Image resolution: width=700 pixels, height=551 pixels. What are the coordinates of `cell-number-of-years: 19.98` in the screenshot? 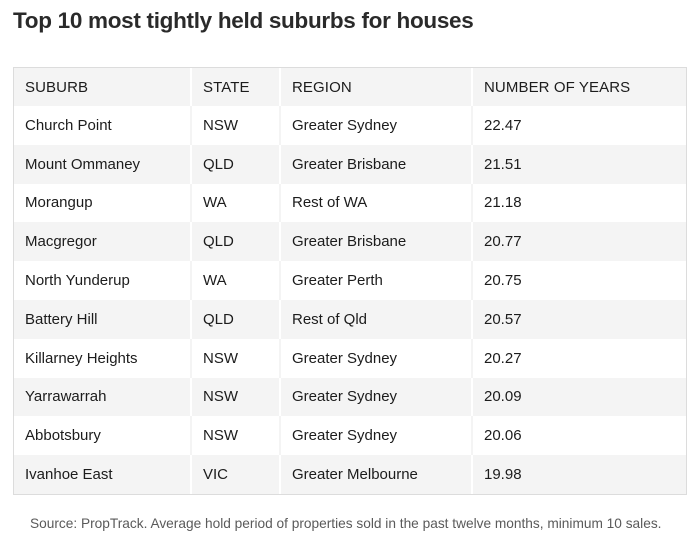 It's located at (578, 474).